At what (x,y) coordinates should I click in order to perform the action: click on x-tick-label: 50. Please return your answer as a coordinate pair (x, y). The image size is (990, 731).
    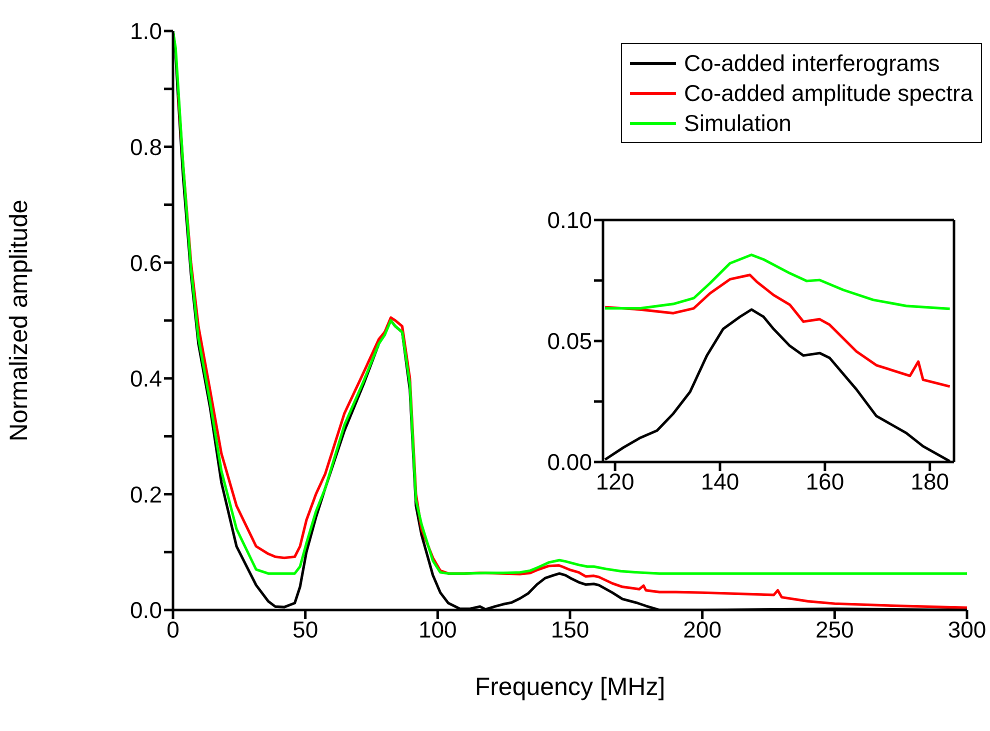
    Looking at the image, I should click on (305, 629).